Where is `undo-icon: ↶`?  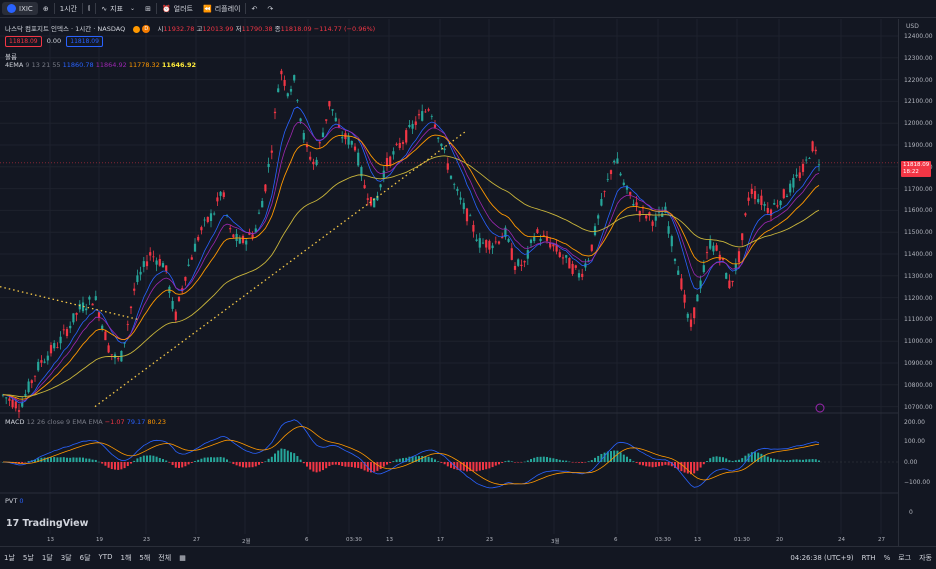
undo-icon: ↶ is located at coordinates (254, 8).